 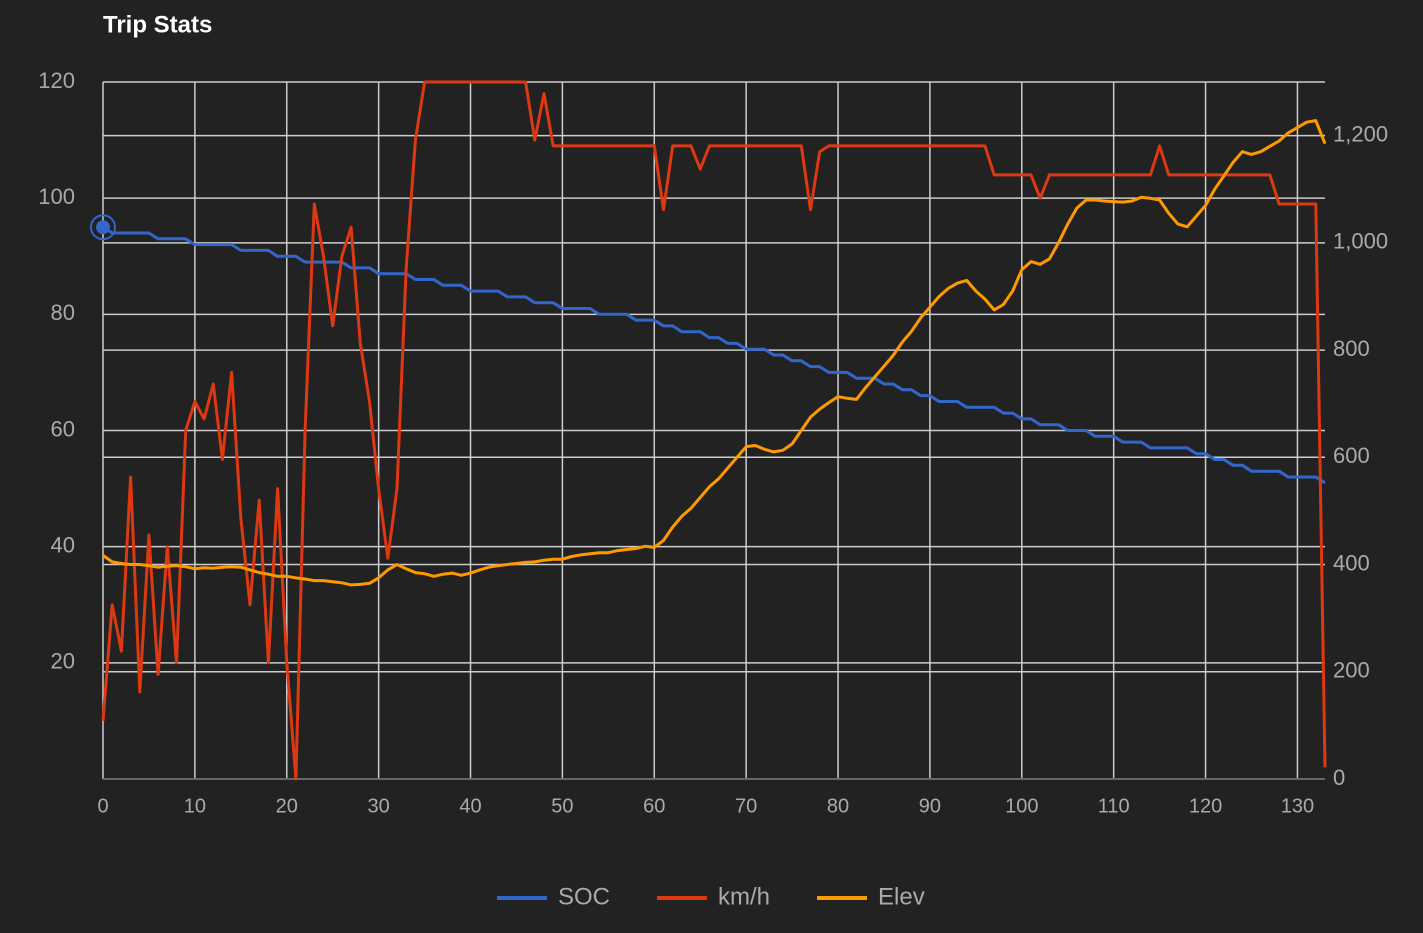 What do you see at coordinates (1351, 670) in the screenshot?
I see `y2-tick-label: 200` at bounding box center [1351, 670].